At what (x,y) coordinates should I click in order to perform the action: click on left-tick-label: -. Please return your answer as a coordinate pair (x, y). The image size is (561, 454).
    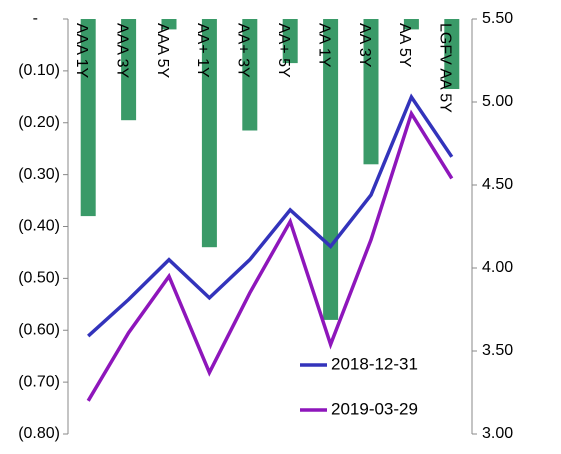
    Looking at the image, I should click on (35, 18).